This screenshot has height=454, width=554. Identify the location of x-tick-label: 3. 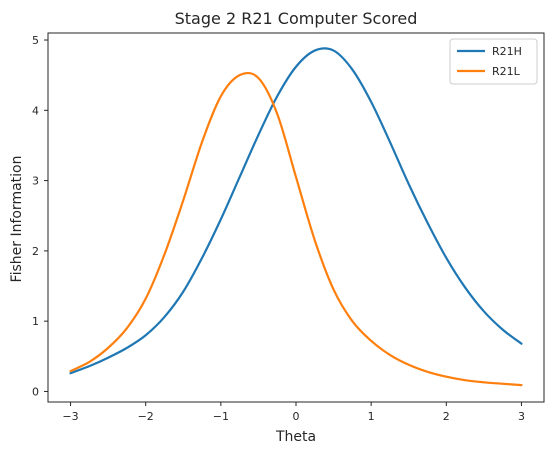
(521, 416).